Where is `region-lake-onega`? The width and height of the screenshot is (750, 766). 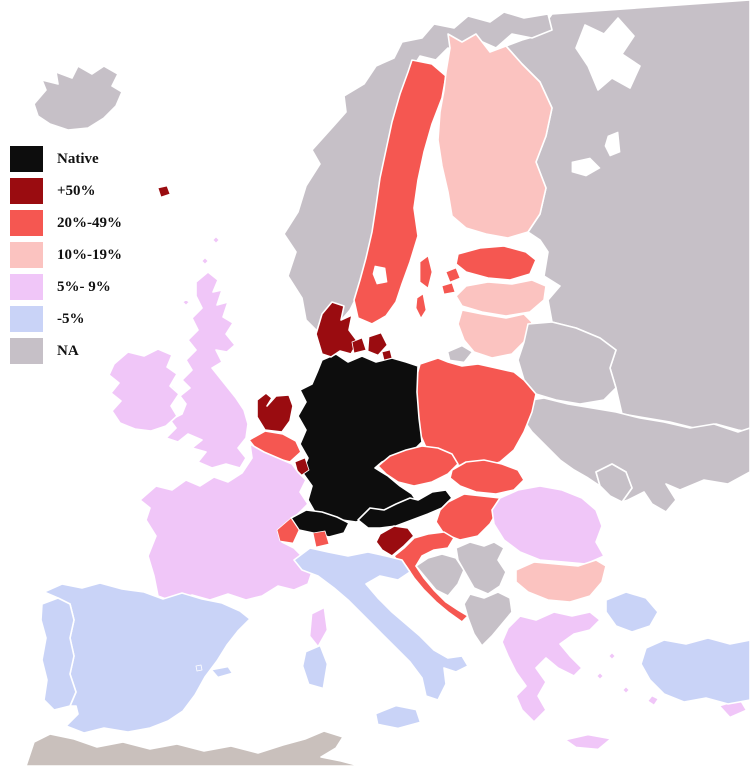
region-lake-onega is located at coordinates (612, 144).